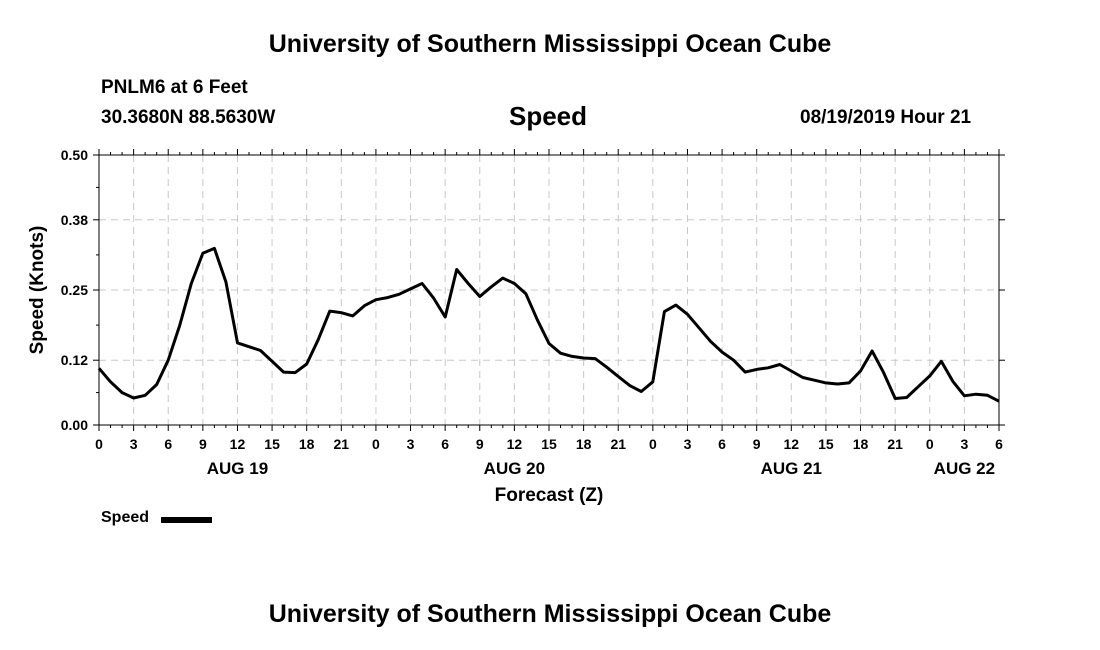 Image resolution: width=1100 pixels, height=650 pixels. I want to click on y-tick-label: 0.50, so click(74, 155).